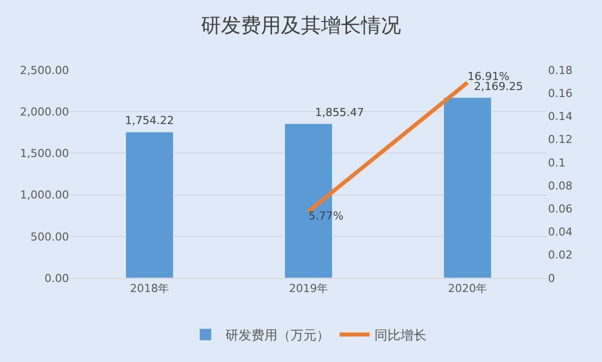 The width and height of the screenshot is (602, 362). I want to click on chart-title: 研发费用及其增长情况, so click(301, 25).